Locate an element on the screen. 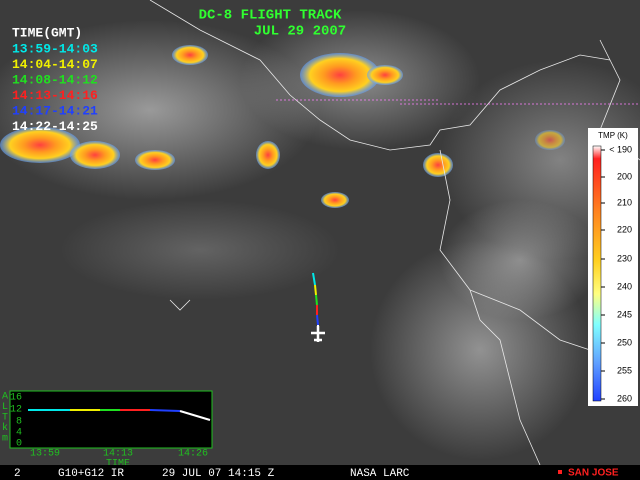 The image size is (640, 480). y-tick-label: 8 is located at coordinates (19, 422).